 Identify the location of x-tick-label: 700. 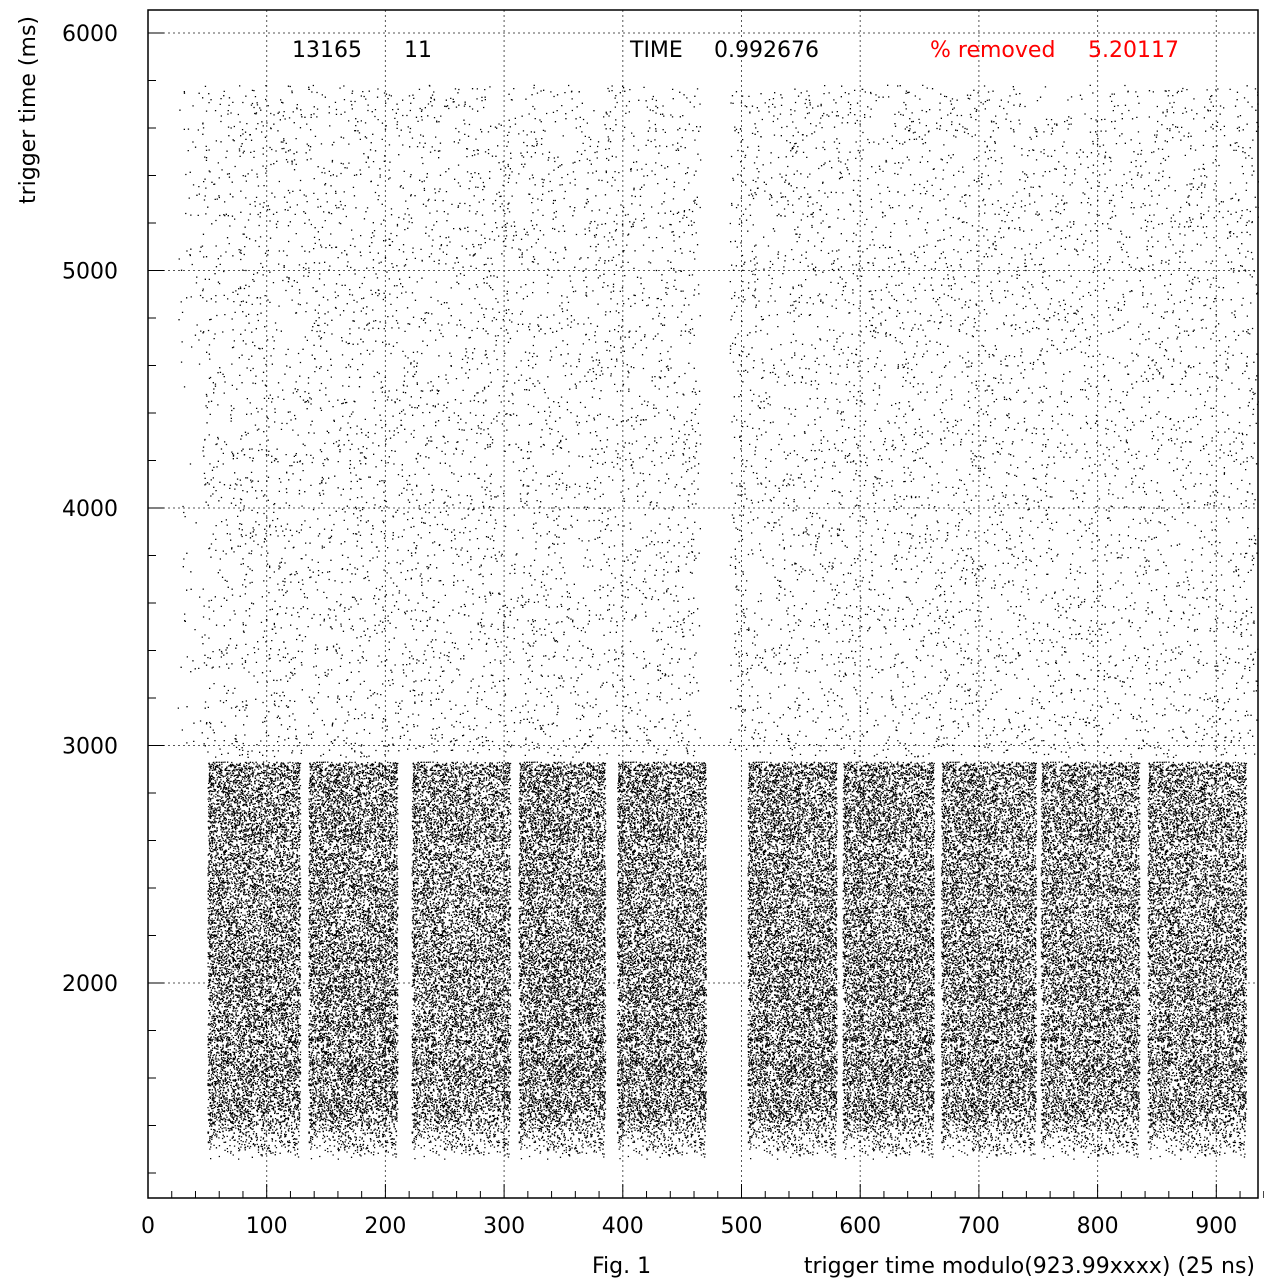
(979, 1226).